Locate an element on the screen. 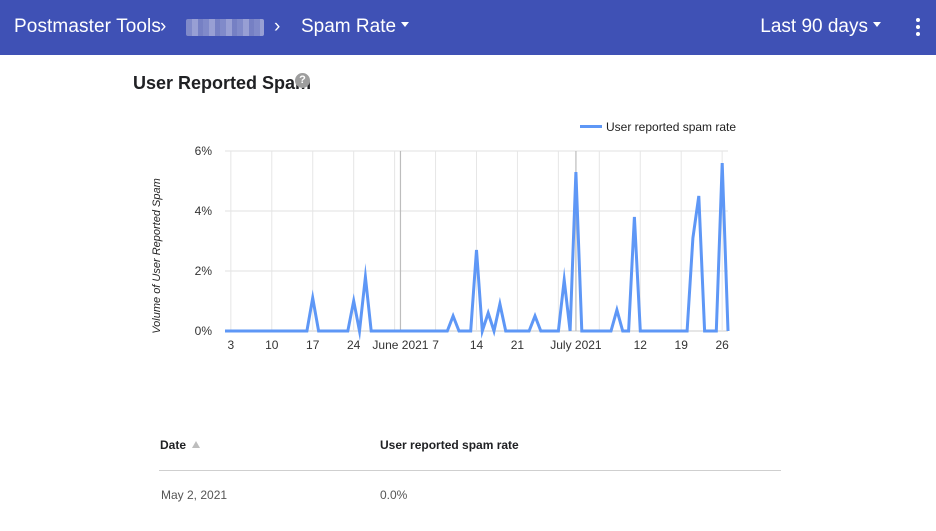 The width and height of the screenshot is (936, 531). more-vert-icon is located at coordinates (918, 28).